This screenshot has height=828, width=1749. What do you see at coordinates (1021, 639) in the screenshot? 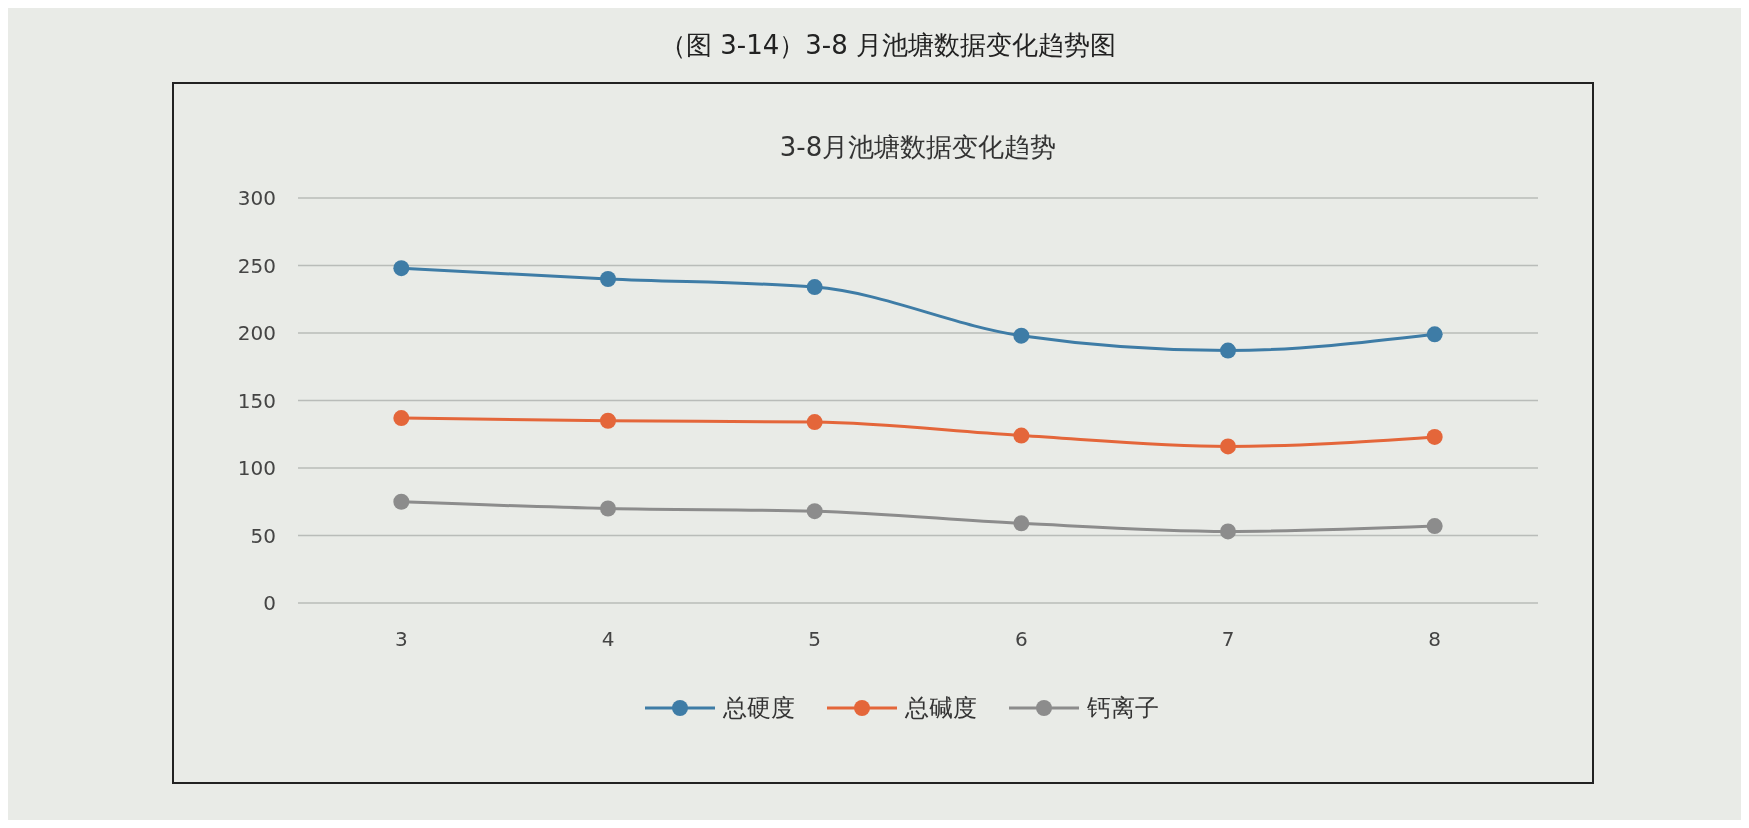
I see `x-tick-label: 6` at bounding box center [1021, 639].